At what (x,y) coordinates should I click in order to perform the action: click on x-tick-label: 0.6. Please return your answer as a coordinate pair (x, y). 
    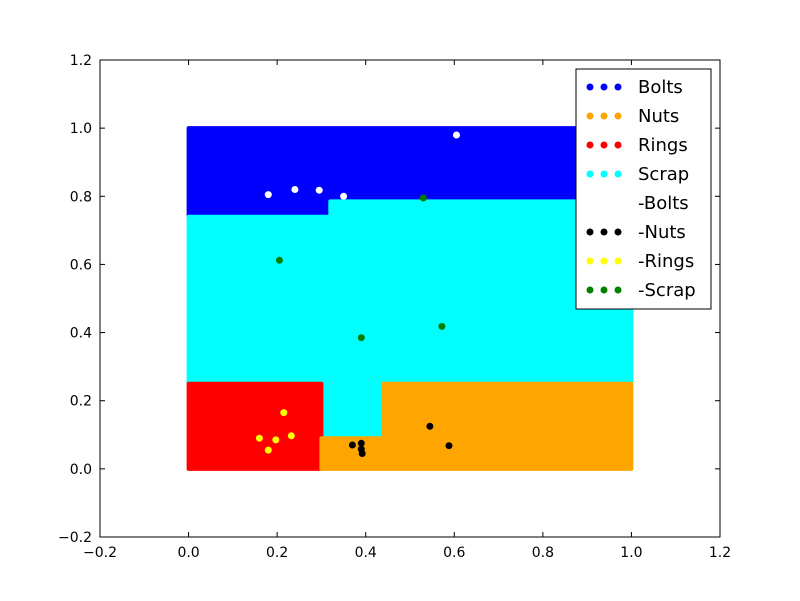
    Looking at the image, I should click on (454, 553).